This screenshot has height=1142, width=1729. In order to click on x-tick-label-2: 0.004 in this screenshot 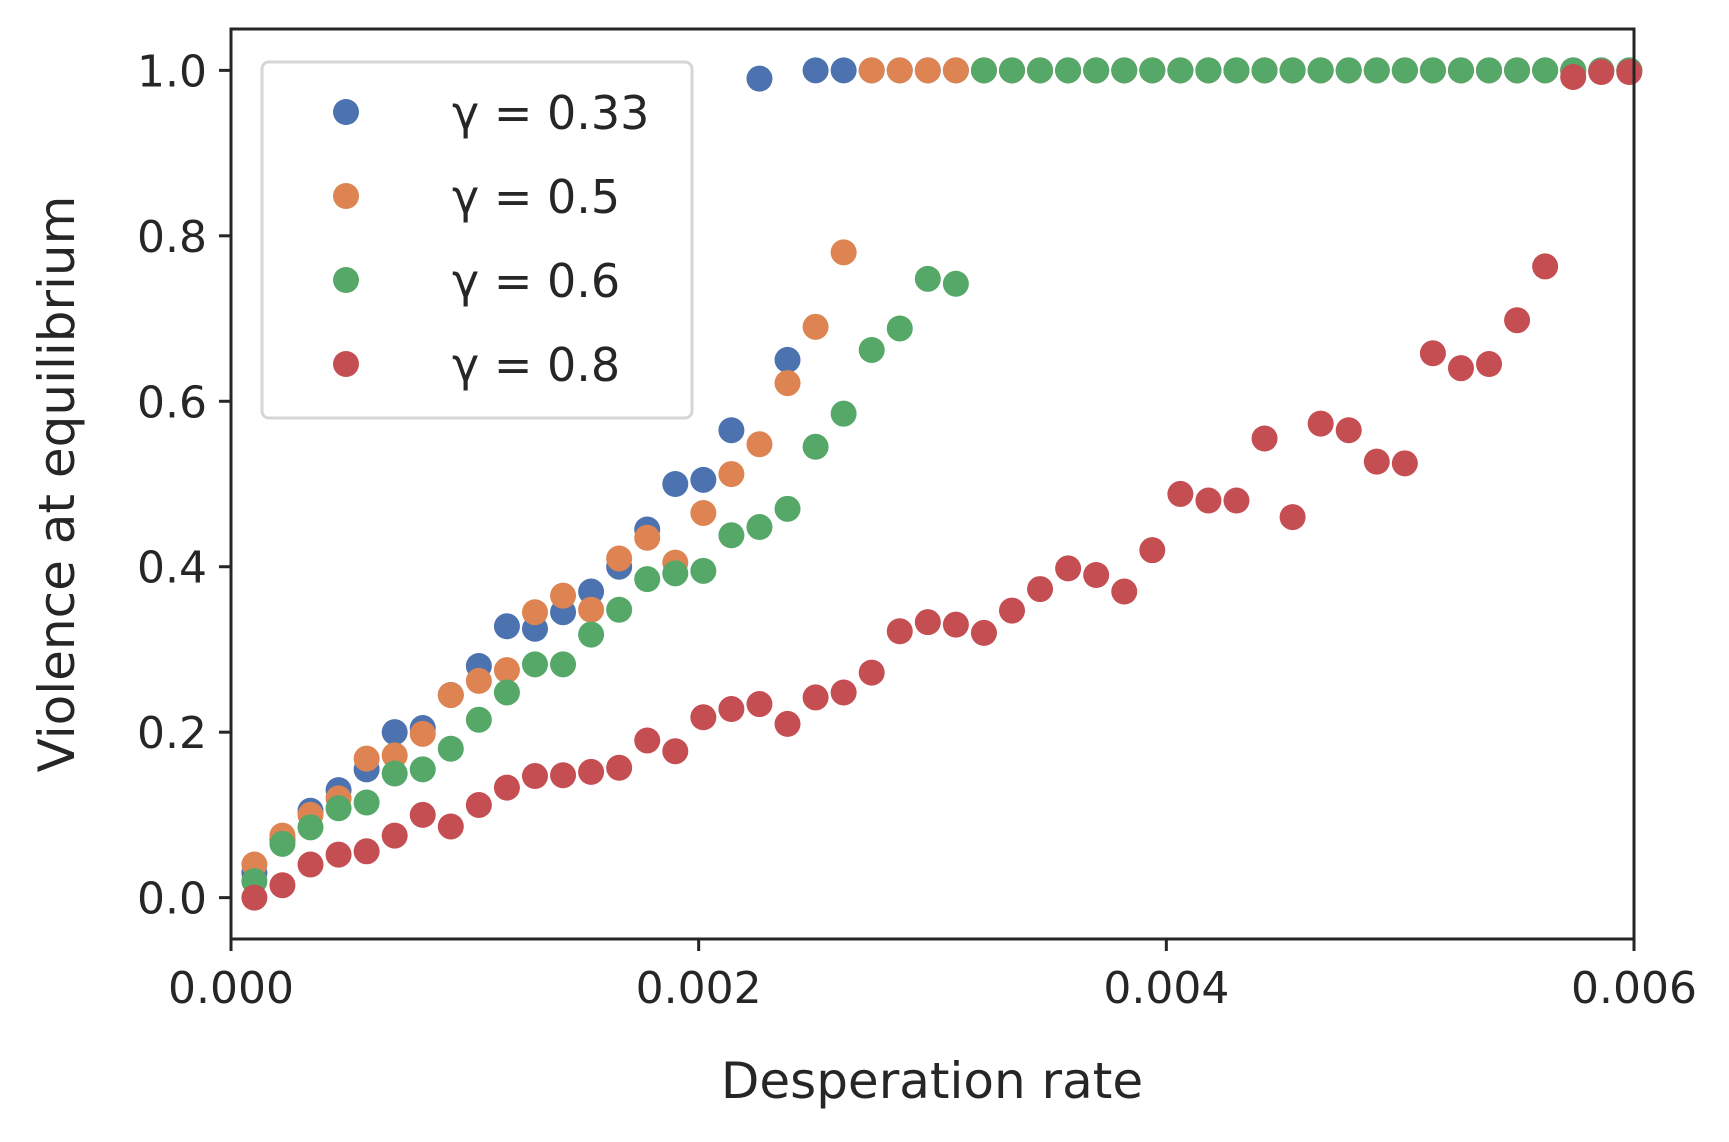, I will do `click(1166, 988)`.